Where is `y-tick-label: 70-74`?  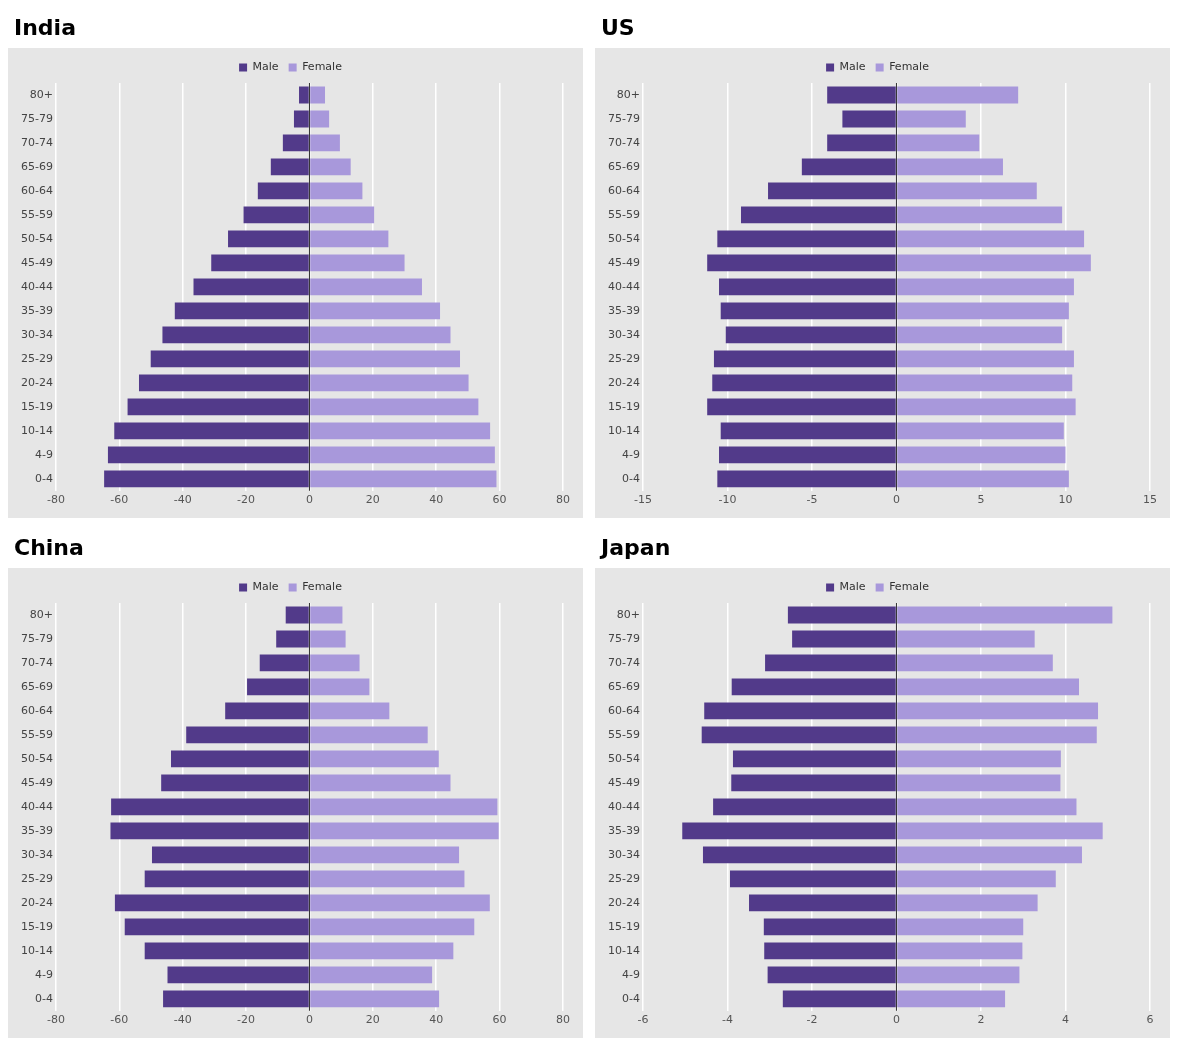 y-tick-label: 70-74 is located at coordinates (623, 662).